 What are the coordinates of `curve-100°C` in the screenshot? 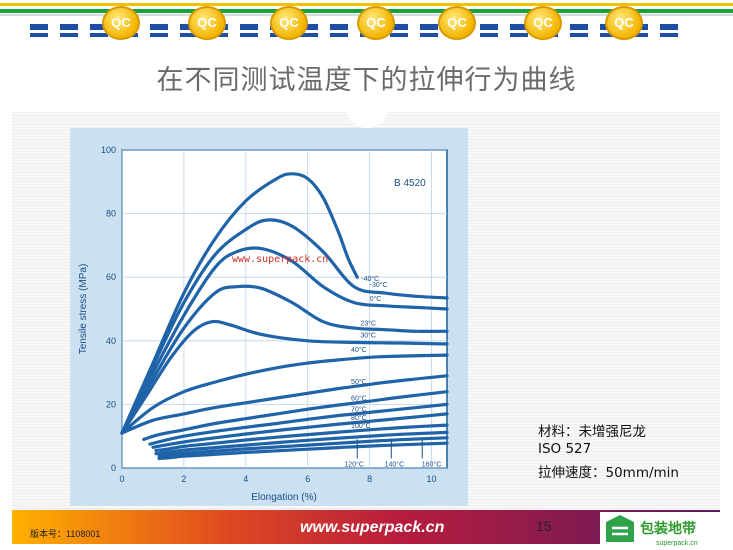 It's located at (301, 438).